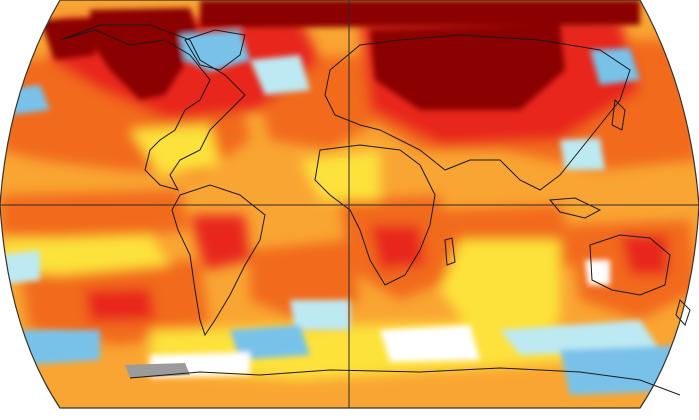 Image resolution: width=699 pixels, height=420 pixels. I want to click on zone-slight-warm-mid-pacific, so click(85, 255).